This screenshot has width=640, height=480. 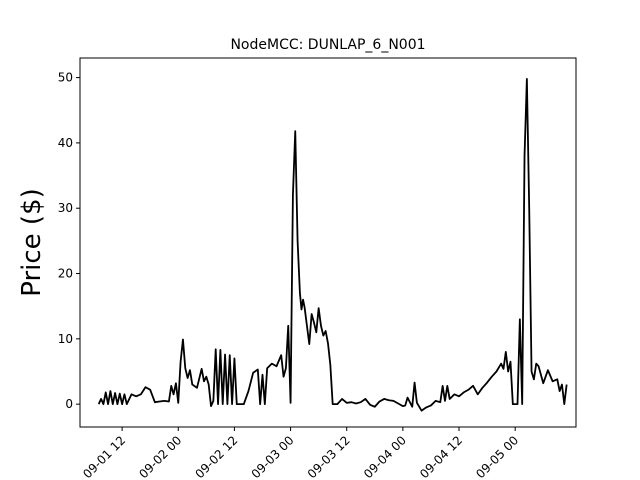 I want to click on y-tick-label: 30, so click(x=65, y=208).